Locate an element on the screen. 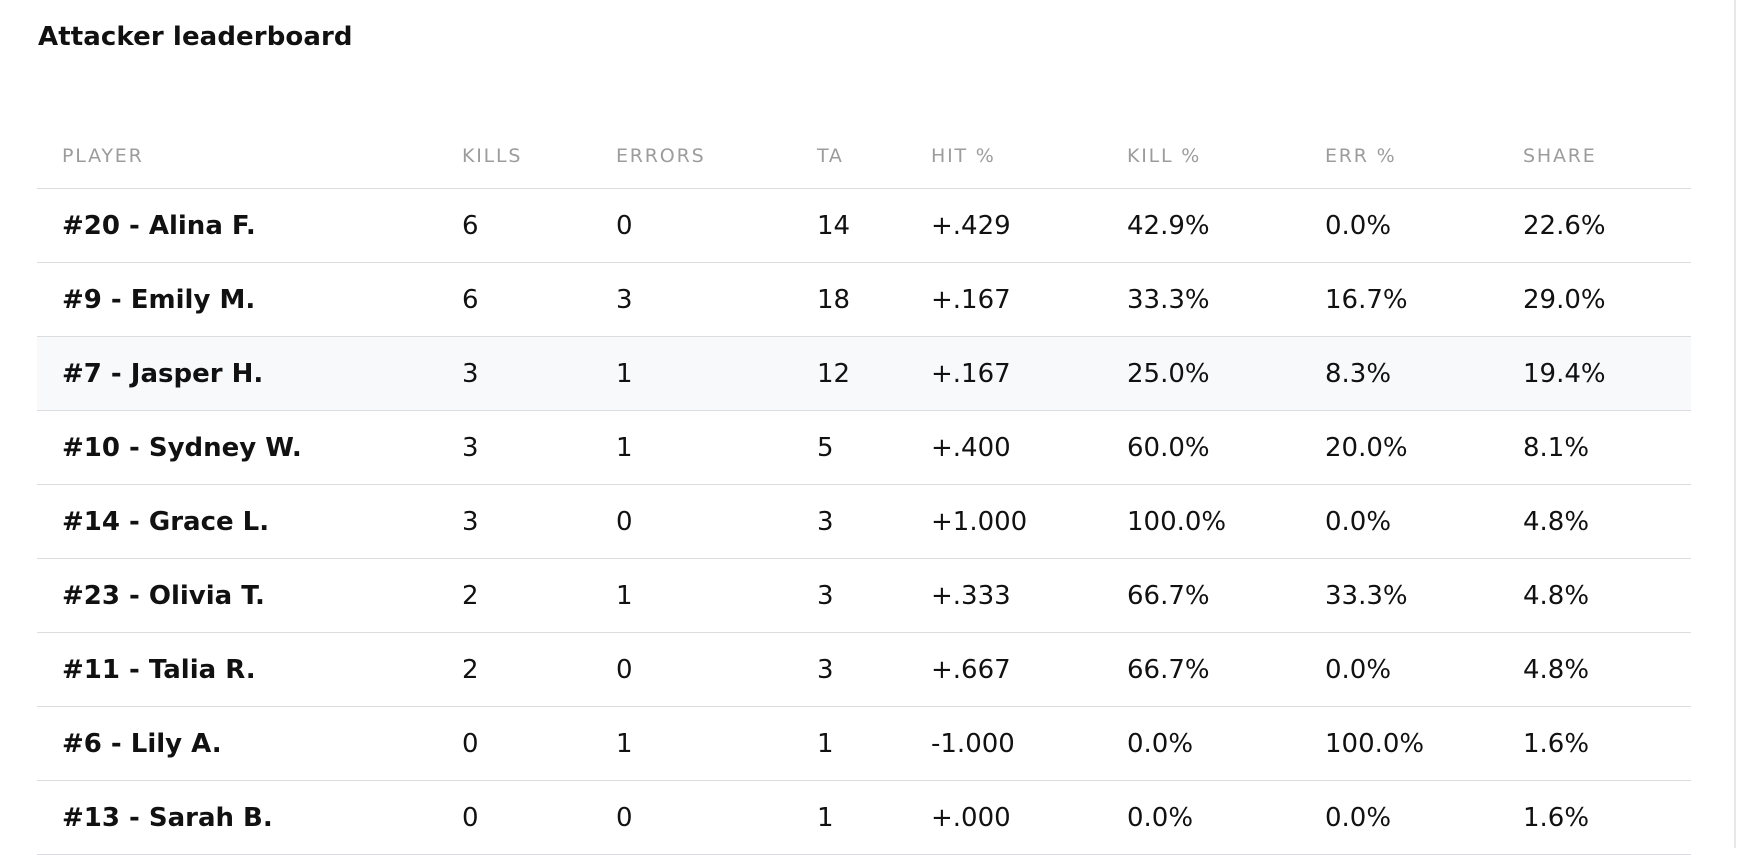 The image size is (1742, 855). err-pct-value: 100.0% is located at coordinates (1424, 743).